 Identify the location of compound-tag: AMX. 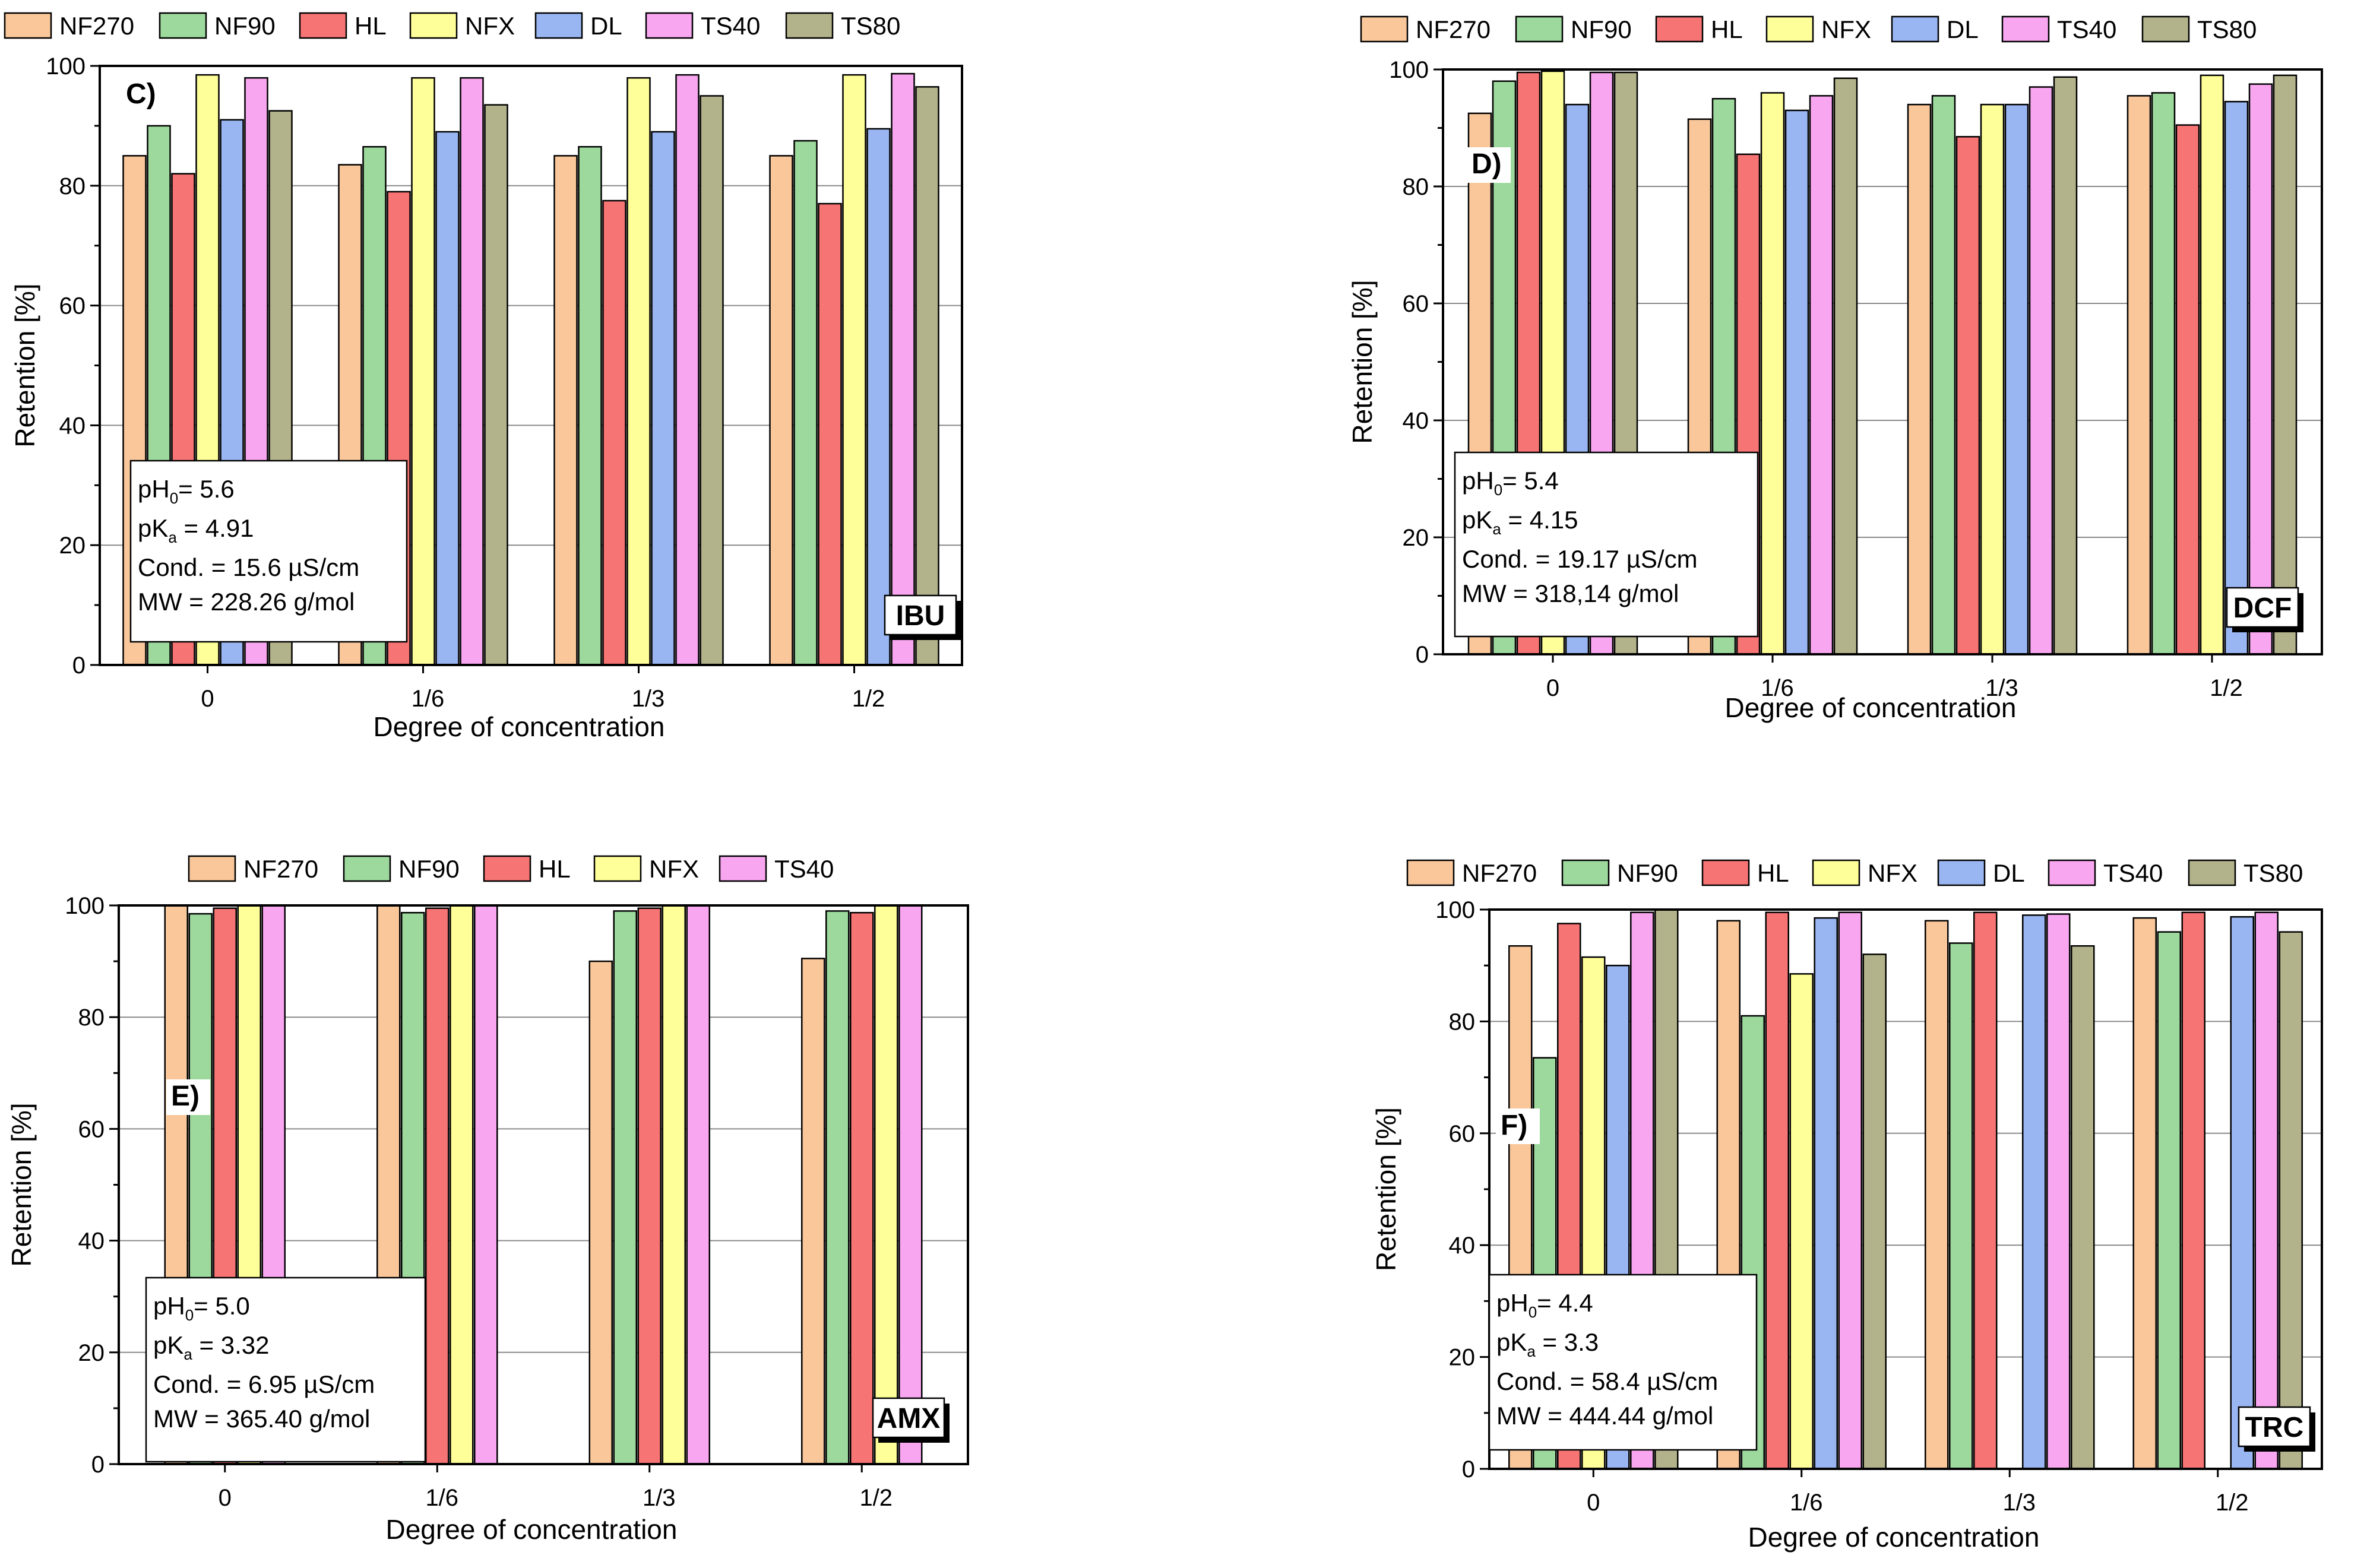
(909, 1418).